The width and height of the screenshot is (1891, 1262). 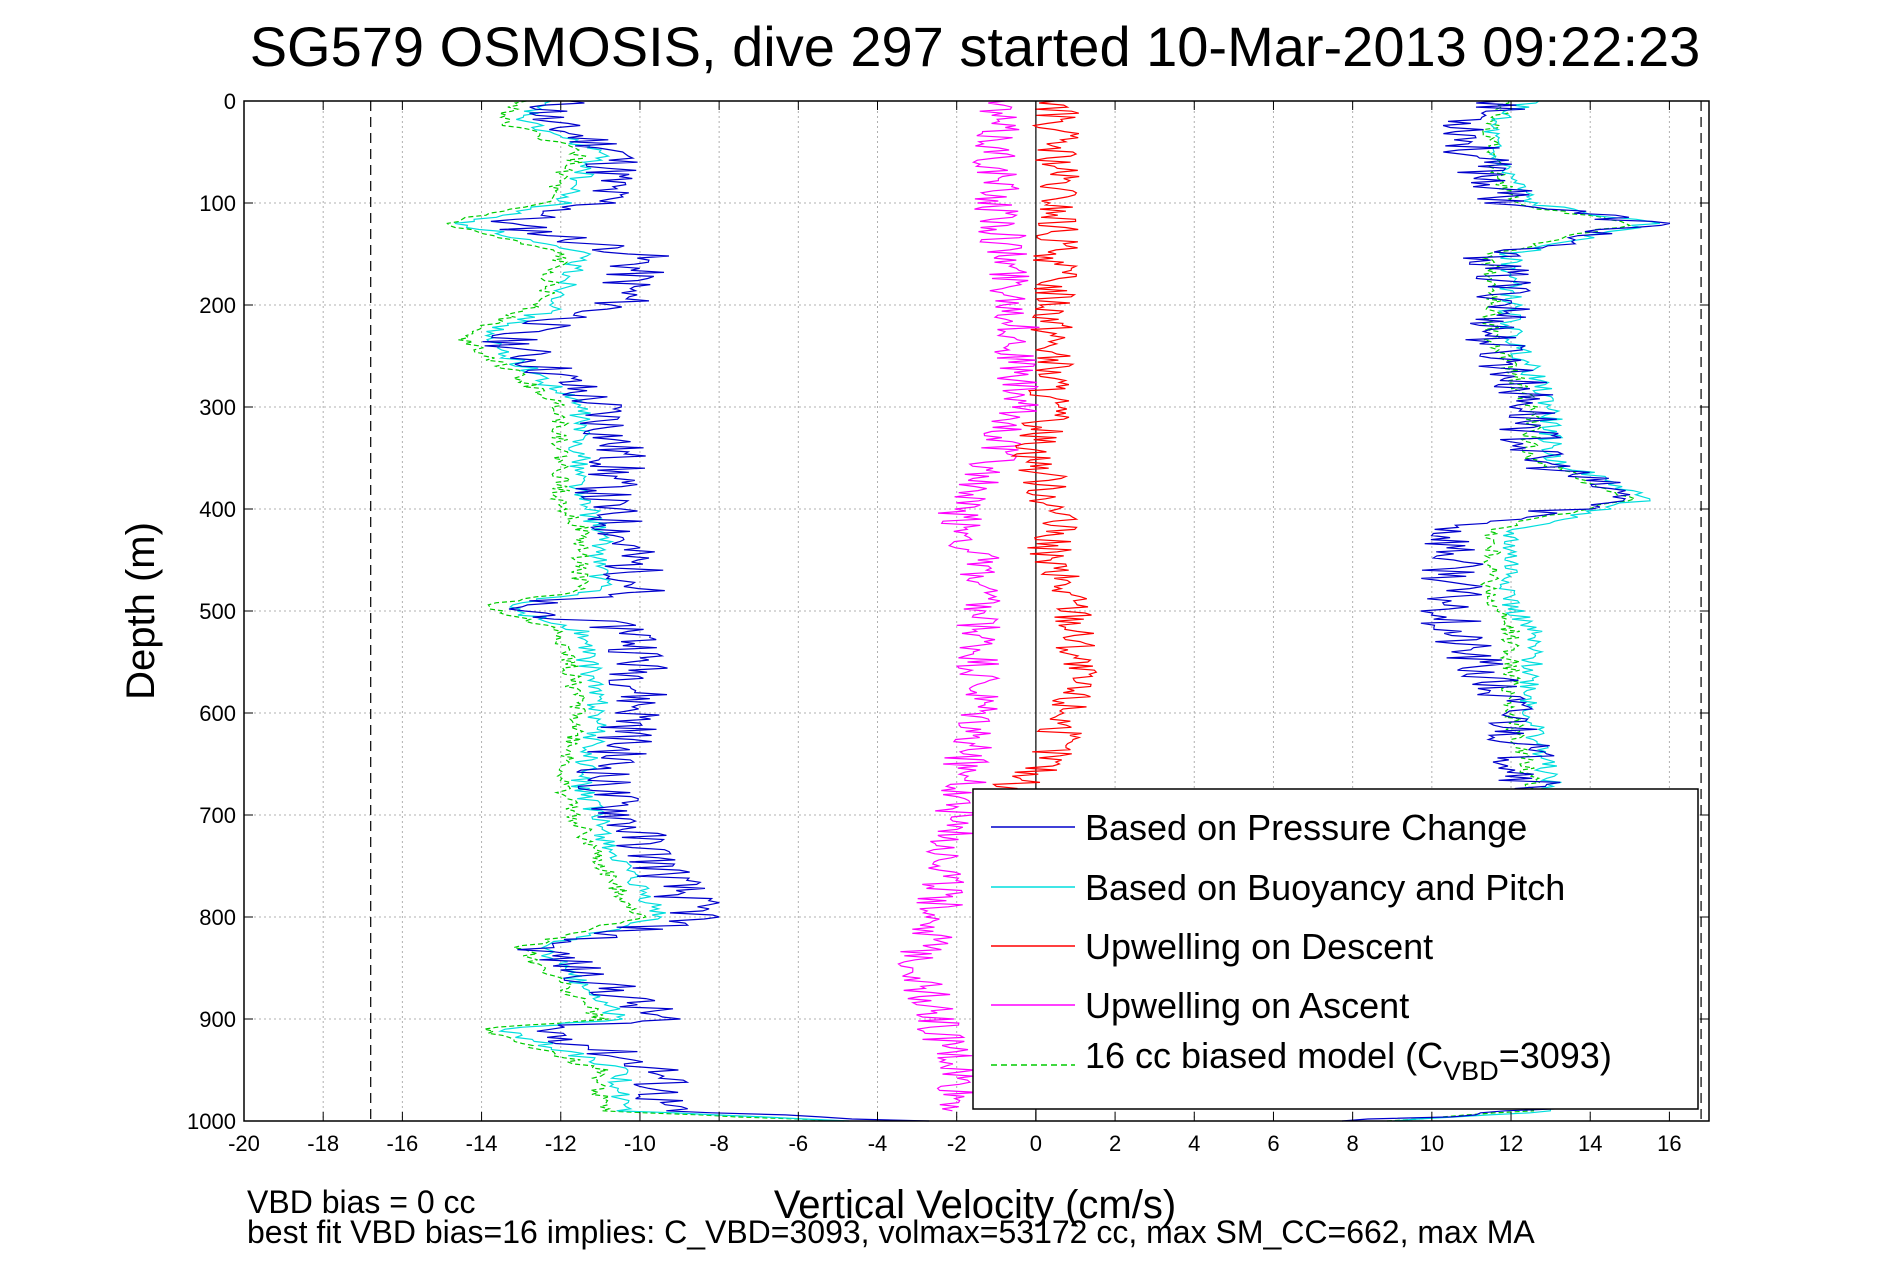 I want to click on legend-label-biased-model: 16 cc biased model (CVBD=3093), so click(x=1348, y=1060).